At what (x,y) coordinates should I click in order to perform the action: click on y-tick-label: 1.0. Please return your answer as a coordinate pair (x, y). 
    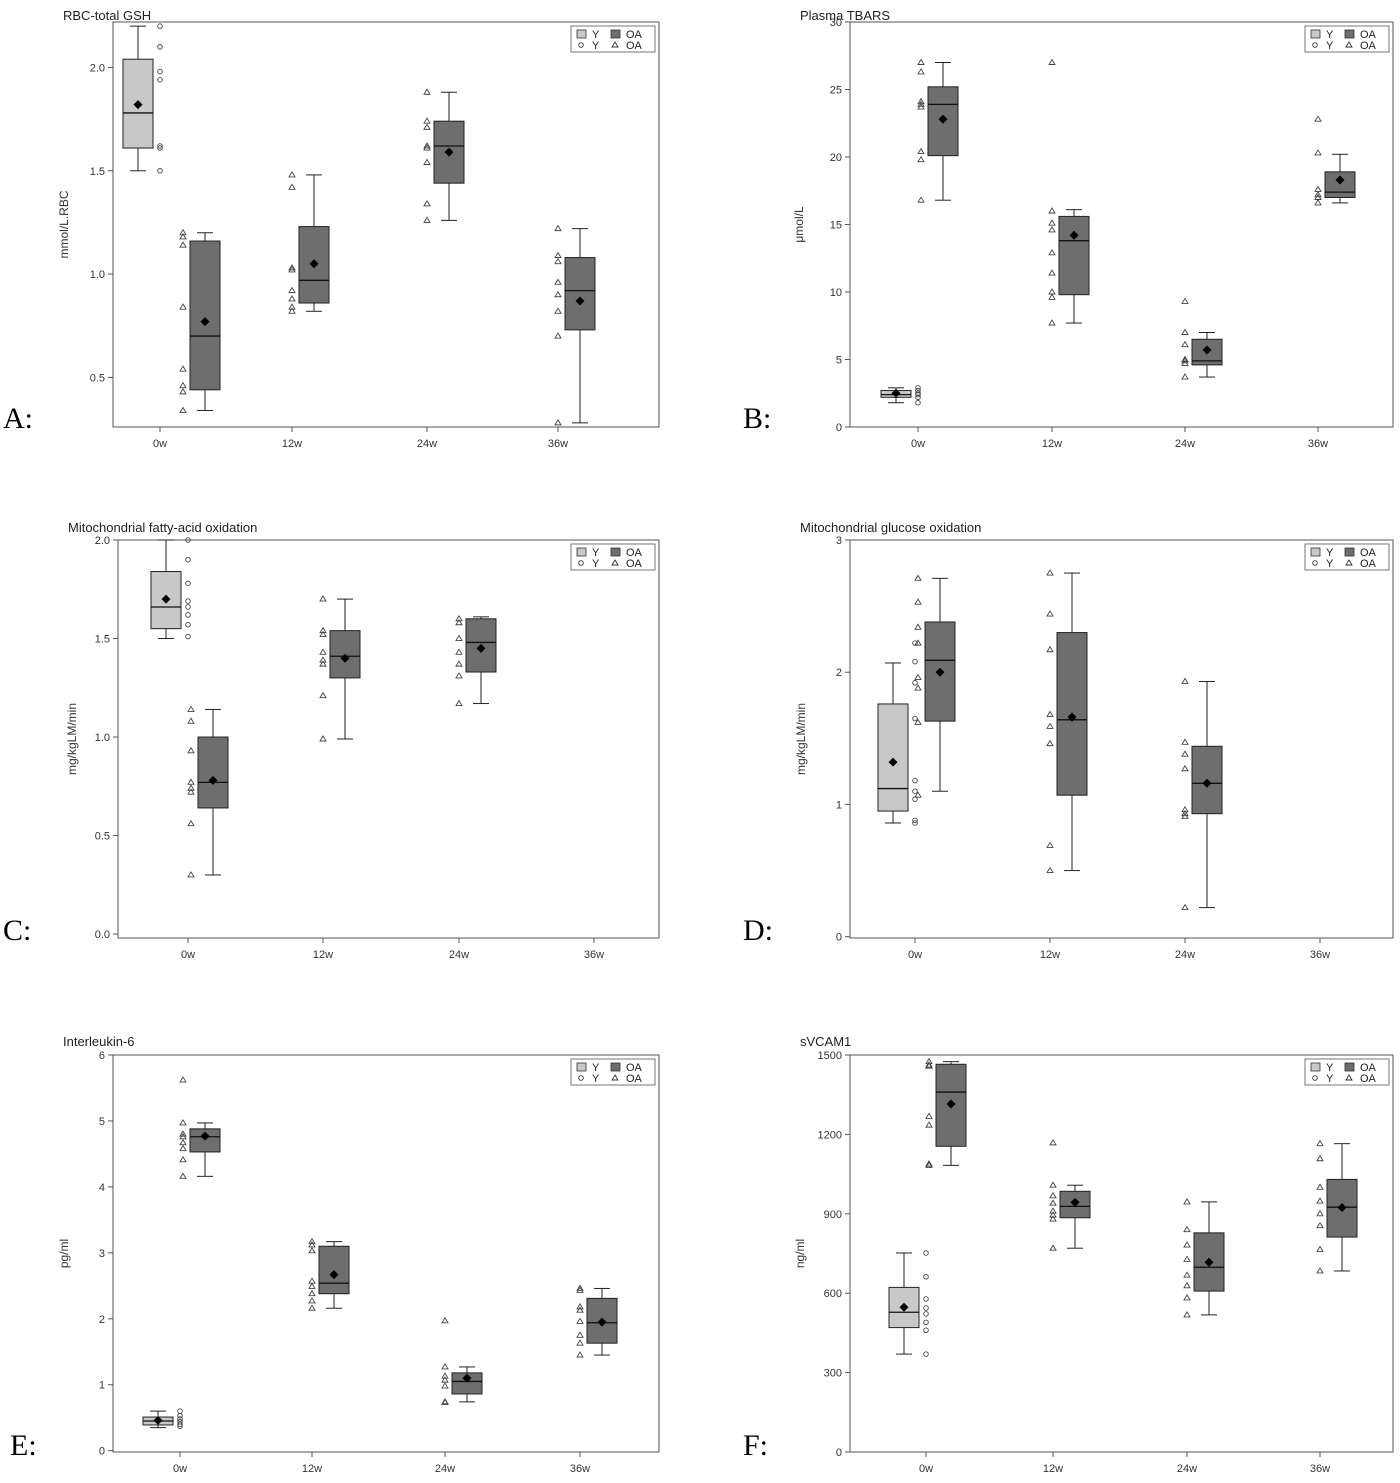
    Looking at the image, I should click on (102, 738).